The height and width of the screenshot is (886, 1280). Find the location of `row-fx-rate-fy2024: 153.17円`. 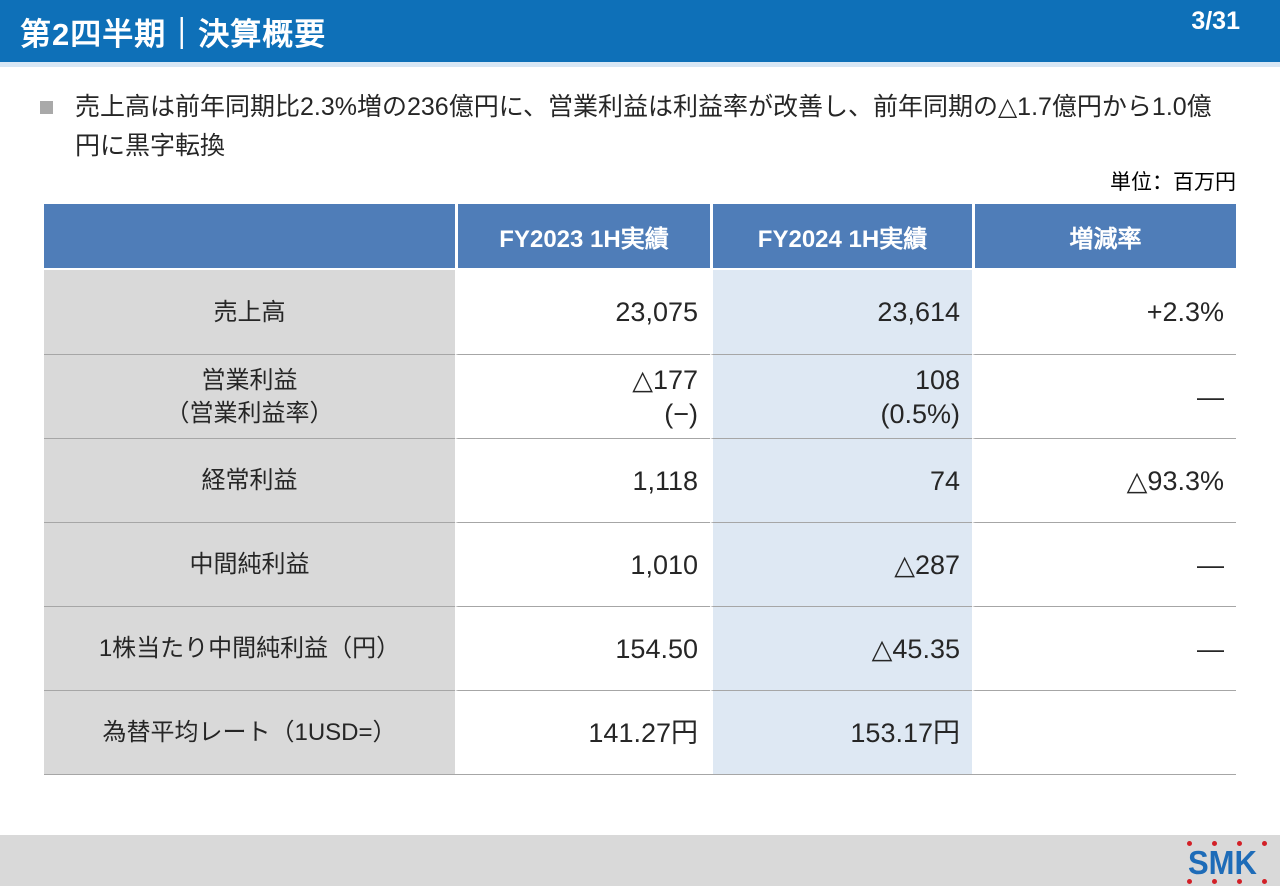

row-fx-rate-fy2024: 153.17円 is located at coordinates (841, 732).